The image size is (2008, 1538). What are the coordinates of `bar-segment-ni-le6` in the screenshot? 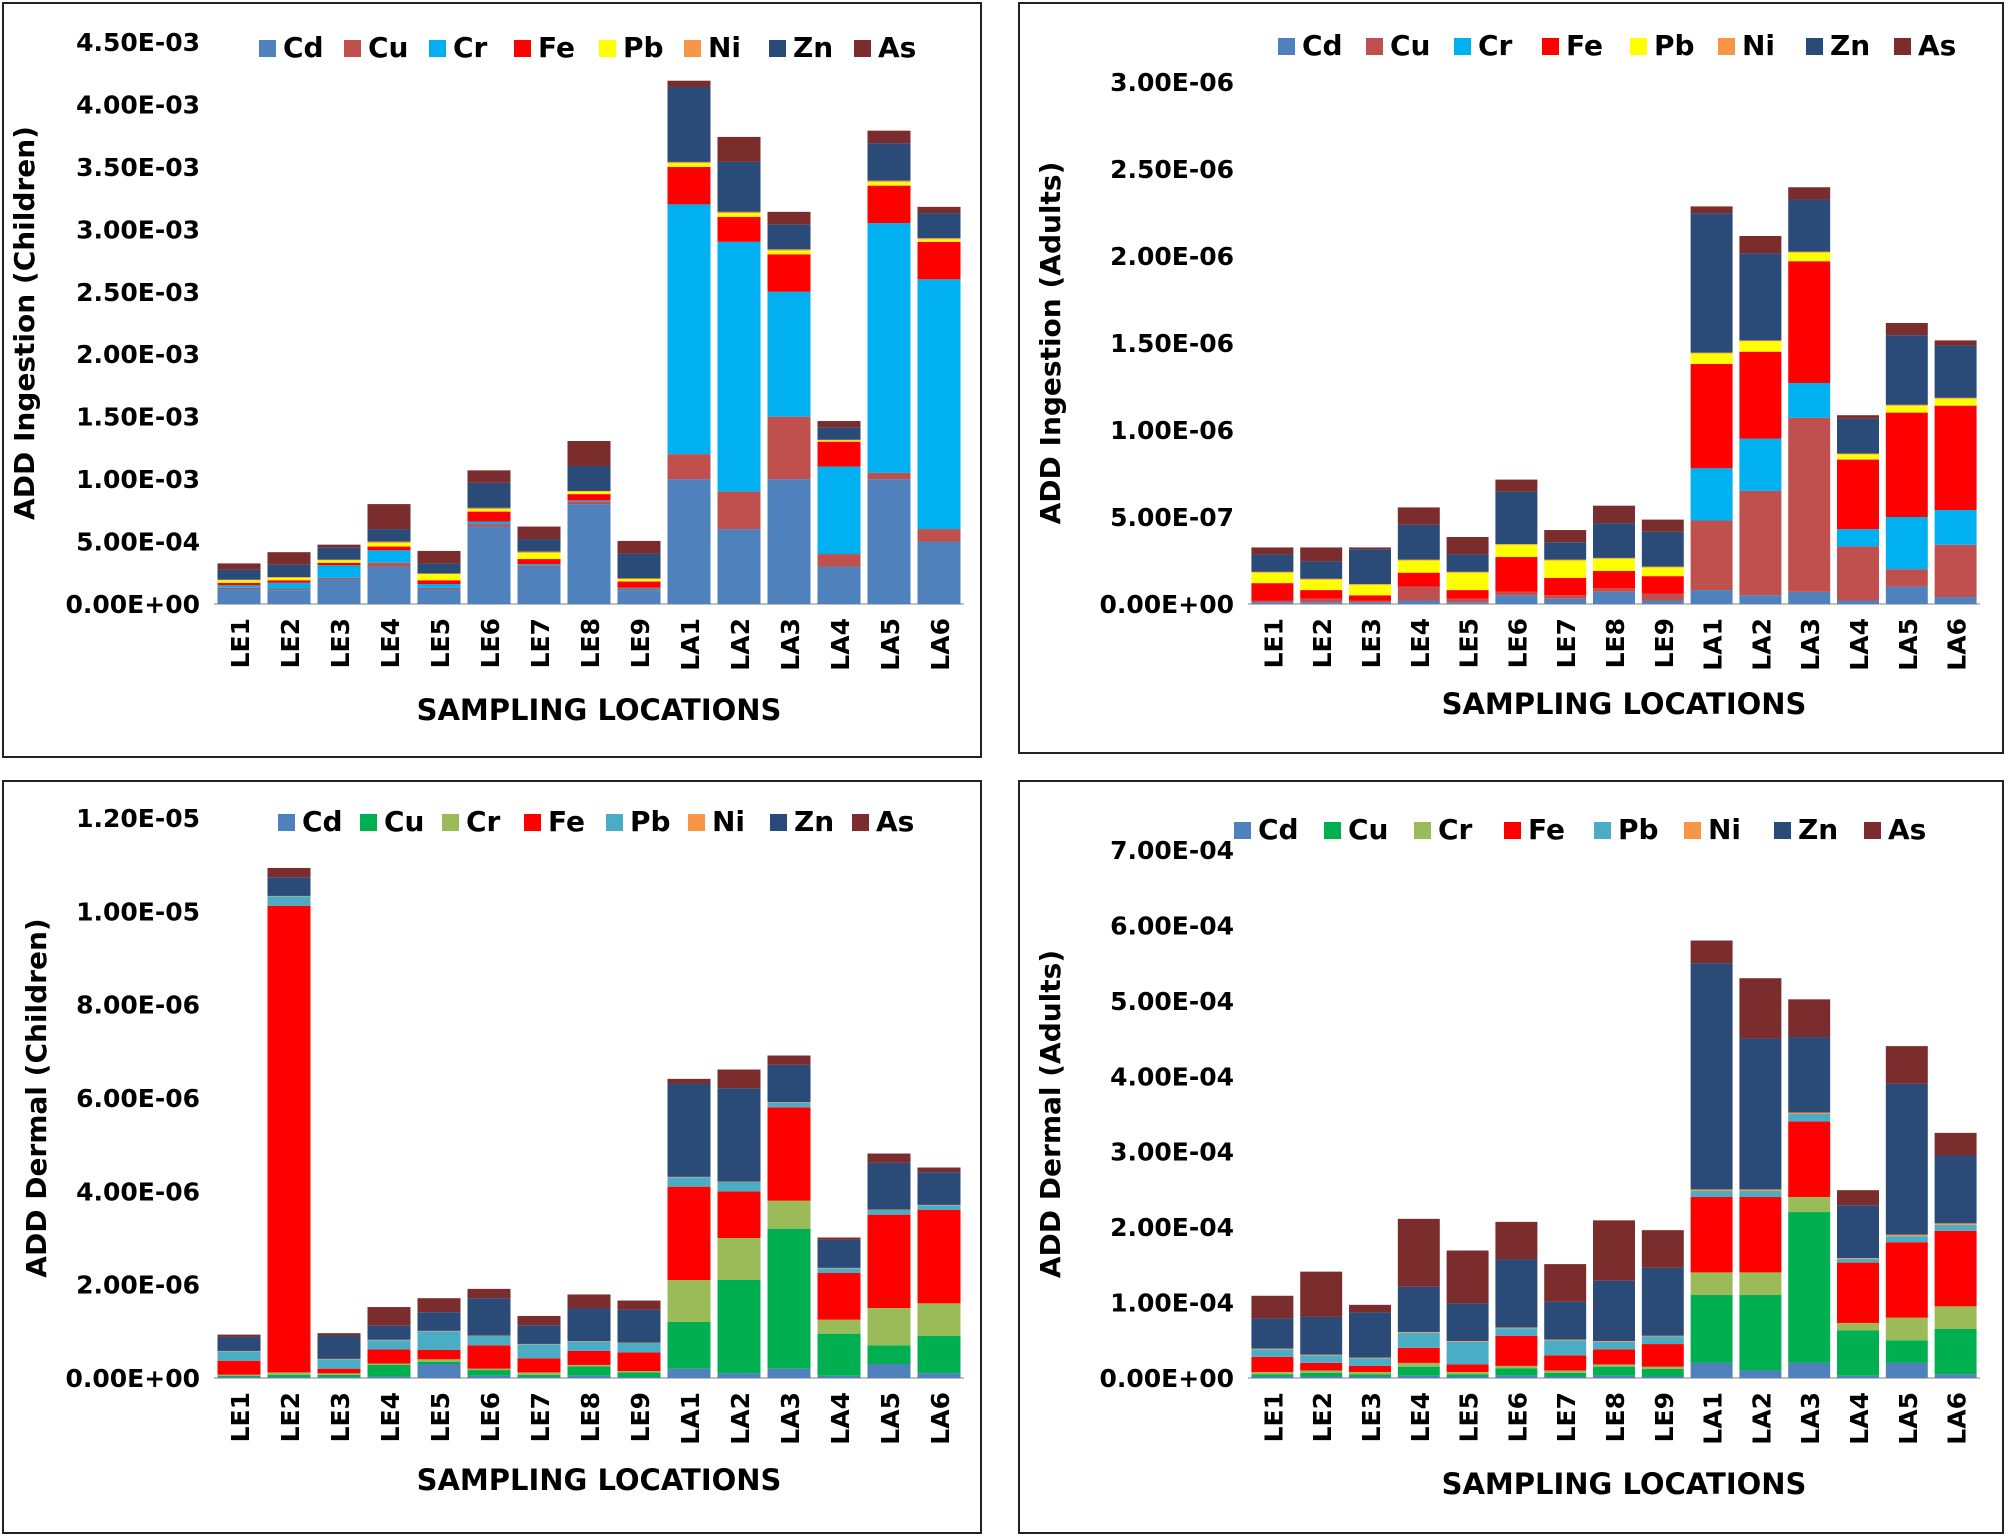 It's located at (489, 508).